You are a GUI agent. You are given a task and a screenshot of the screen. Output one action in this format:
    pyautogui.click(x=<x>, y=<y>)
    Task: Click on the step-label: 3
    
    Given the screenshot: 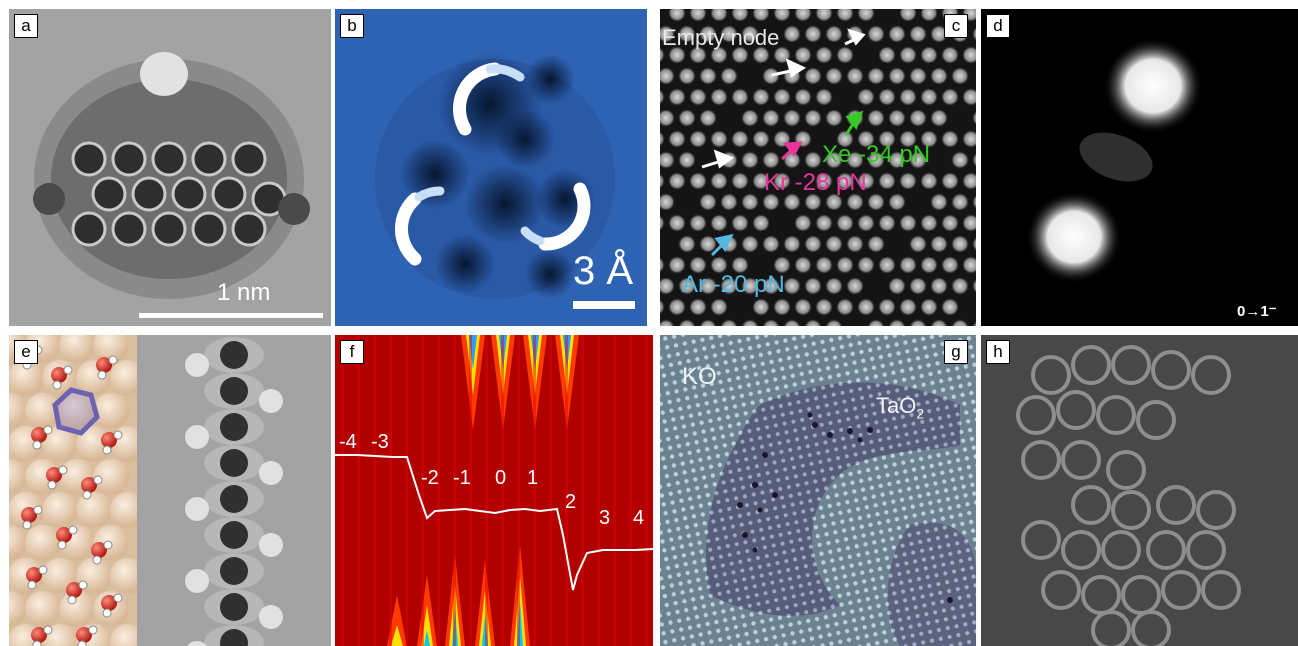 What is the action you would take?
    pyautogui.click(x=605, y=518)
    